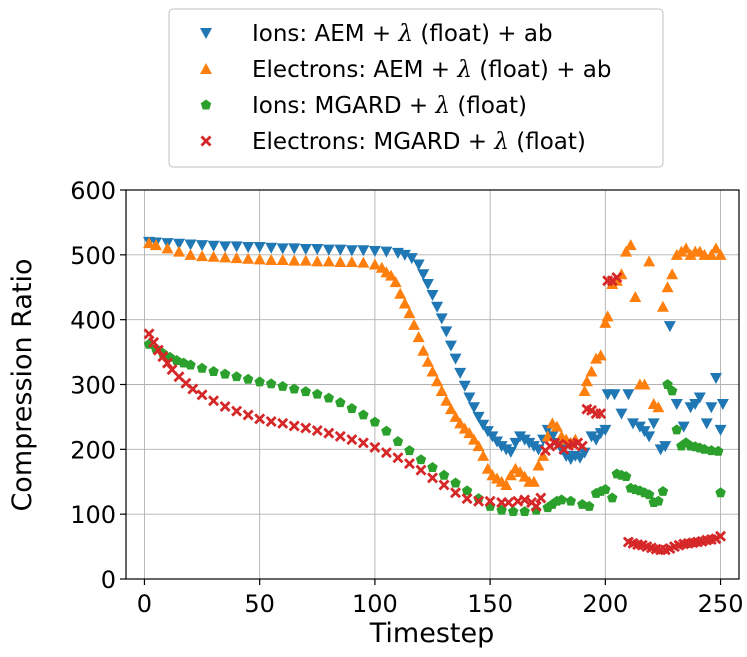  I want to click on y-tick-label: 400, so click(93, 321).